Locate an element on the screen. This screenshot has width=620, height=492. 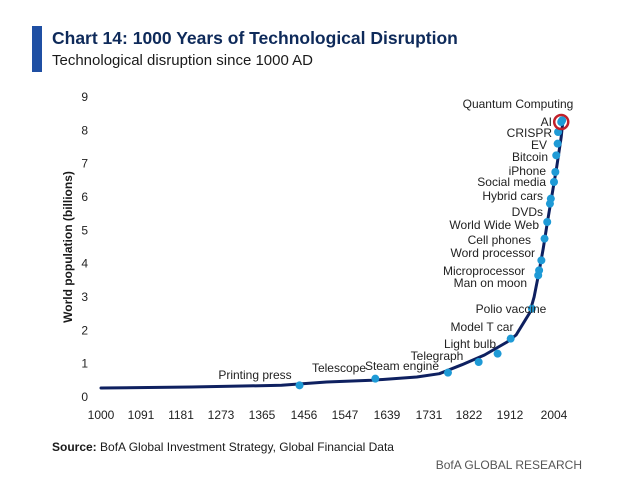
event-label: EV is located at coordinates (539, 145).